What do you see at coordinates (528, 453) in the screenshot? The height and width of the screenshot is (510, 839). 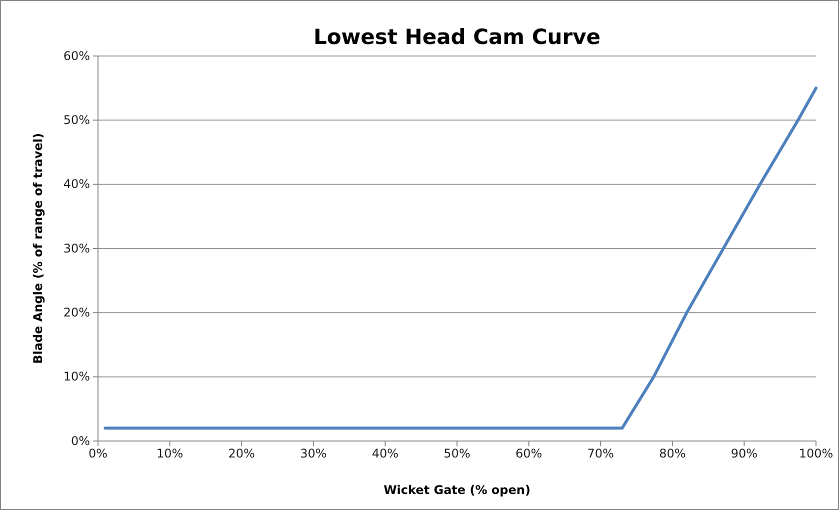 I see `x-tick-label: 60%` at bounding box center [528, 453].